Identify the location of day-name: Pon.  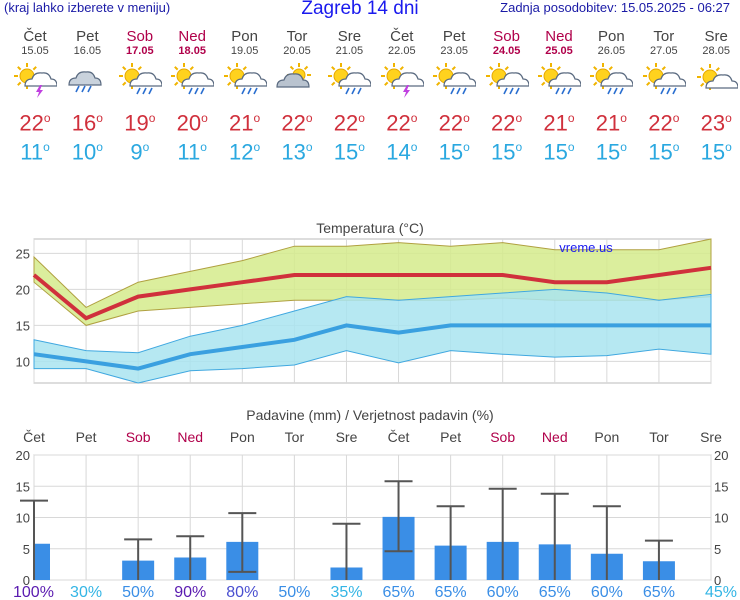
(611, 36).